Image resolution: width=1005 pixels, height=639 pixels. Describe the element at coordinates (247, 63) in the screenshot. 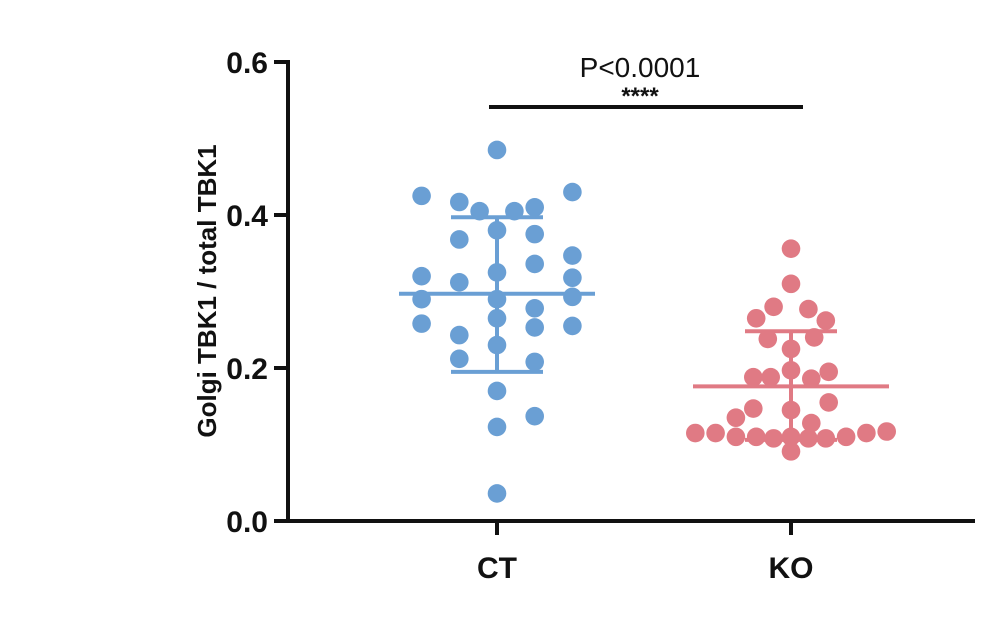

I see `y-tick-label: 0.6` at that location.